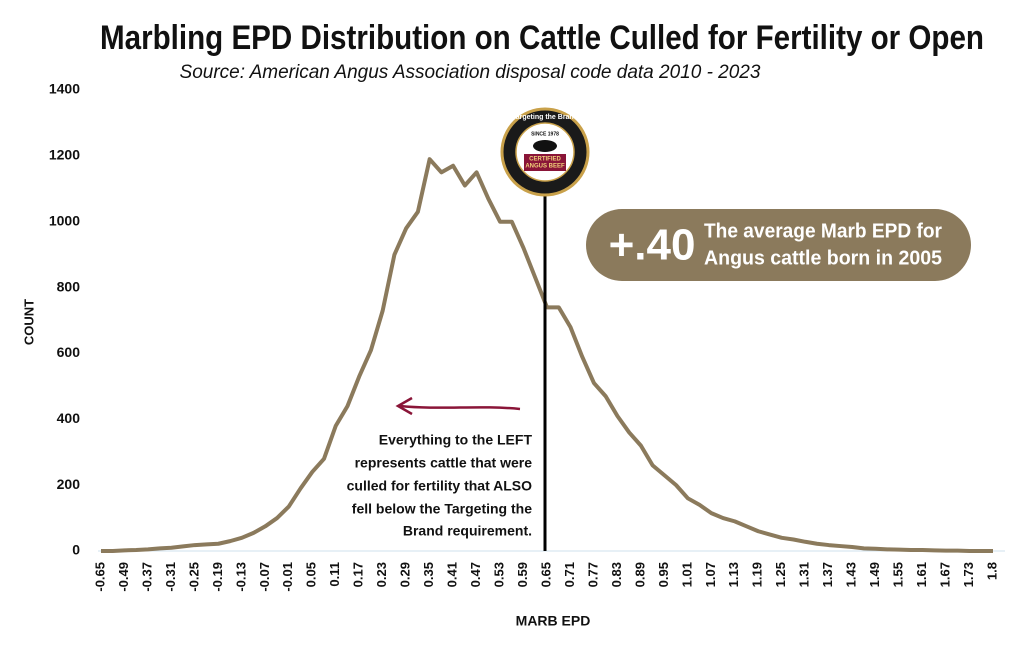 Image resolution: width=1024 pixels, height=649 pixels. What do you see at coordinates (76, 550) in the screenshot?
I see `y-tick-label: 0` at bounding box center [76, 550].